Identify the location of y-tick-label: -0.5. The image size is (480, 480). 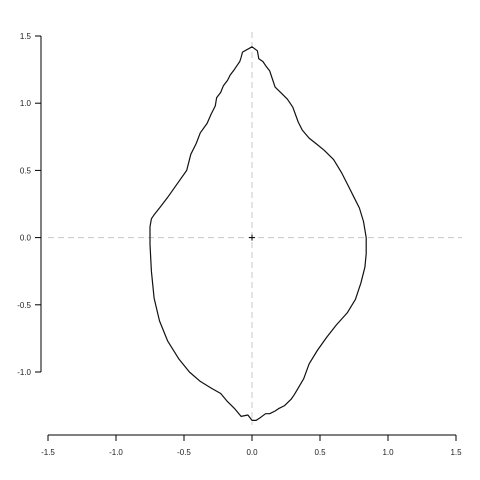
(24, 305).